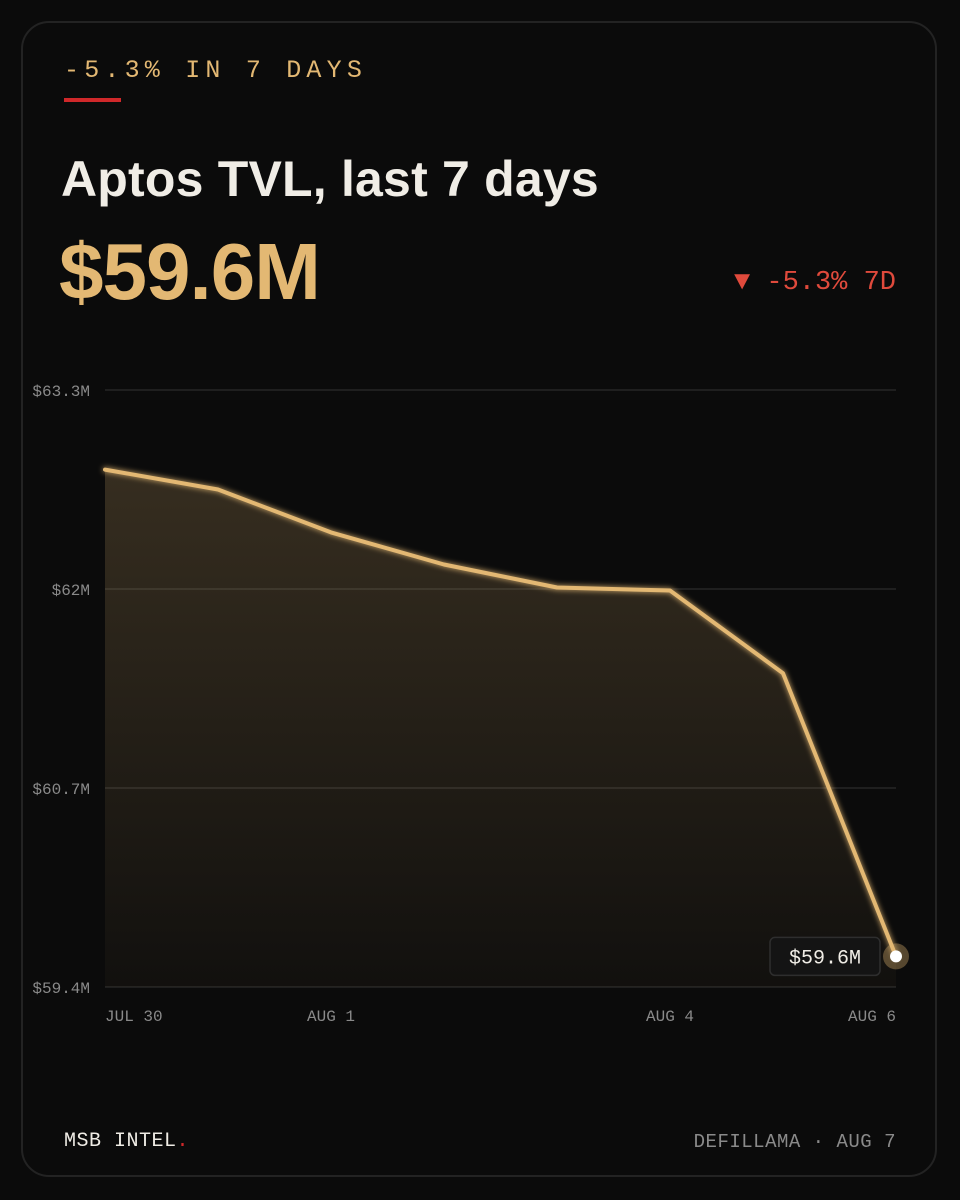  I want to click on x-tick-label: AUG 1, so click(331, 1017).